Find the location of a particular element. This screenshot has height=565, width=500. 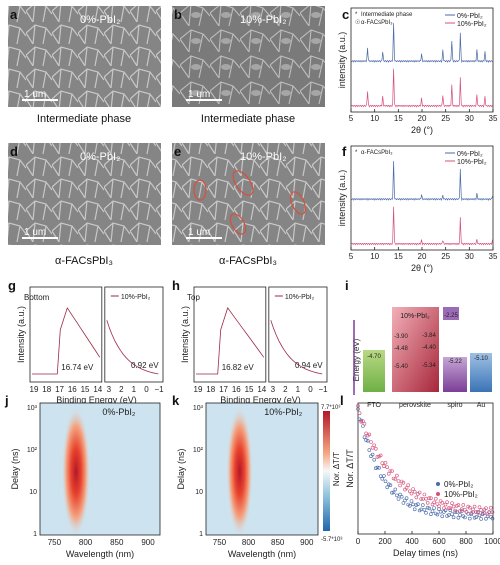

panel-letter: b is located at coordinates (178, 14).